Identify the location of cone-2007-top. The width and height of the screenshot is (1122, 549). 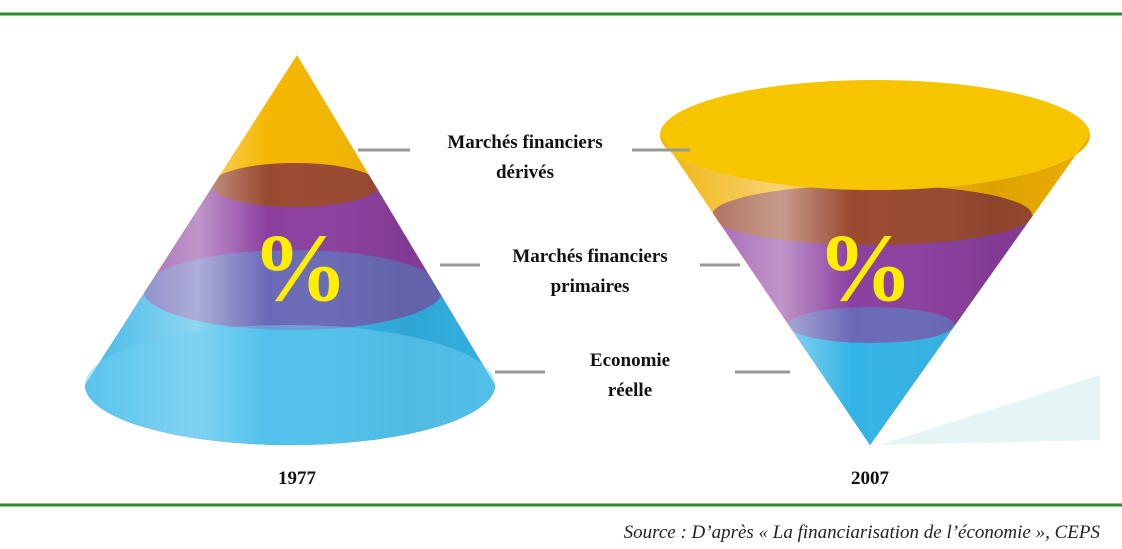
(875, 135).